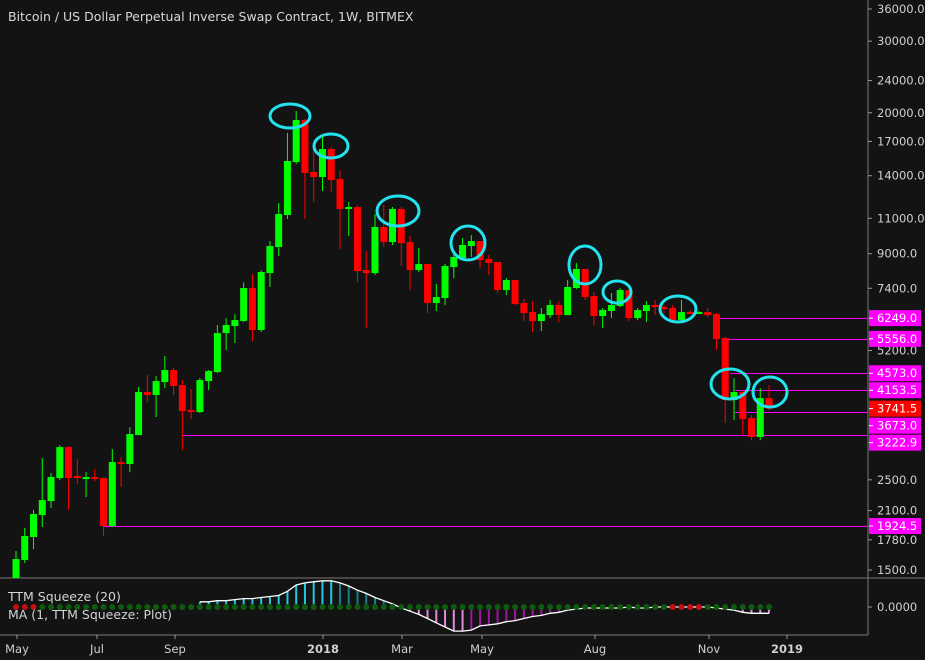 The height and width of the screenshot is (660, 925). Describe the element at coordinates (901, 176) in the screenshot. I see `y-tick-label: 14000.0` at that location.